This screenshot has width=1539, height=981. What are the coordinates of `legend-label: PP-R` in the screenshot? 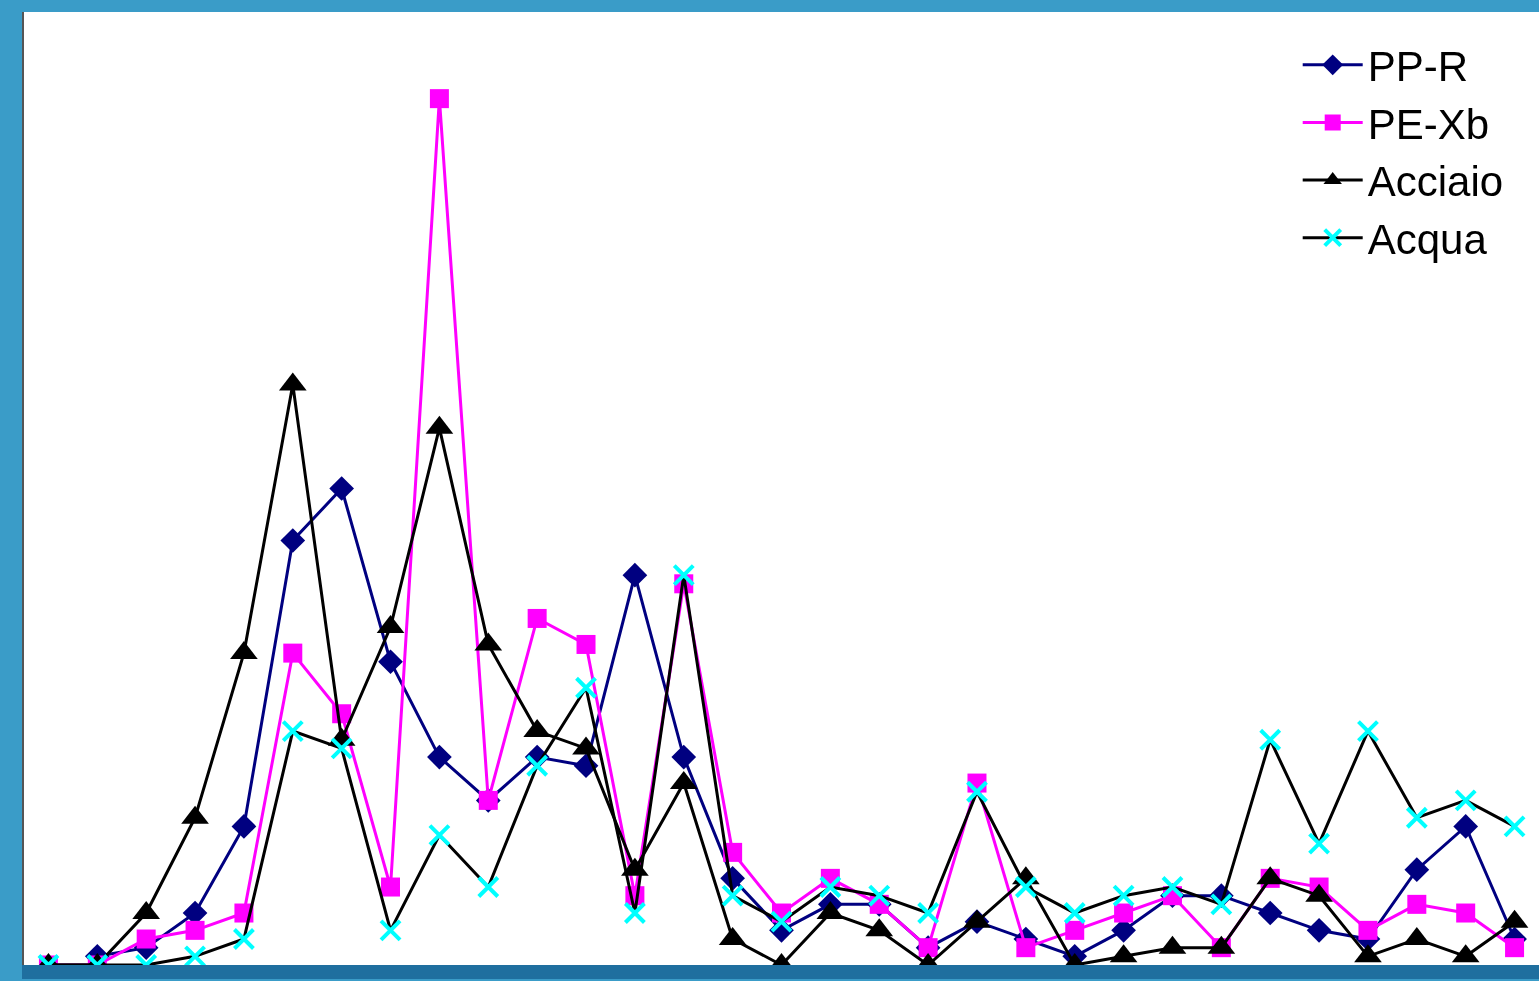 It's located at (1418, 67).